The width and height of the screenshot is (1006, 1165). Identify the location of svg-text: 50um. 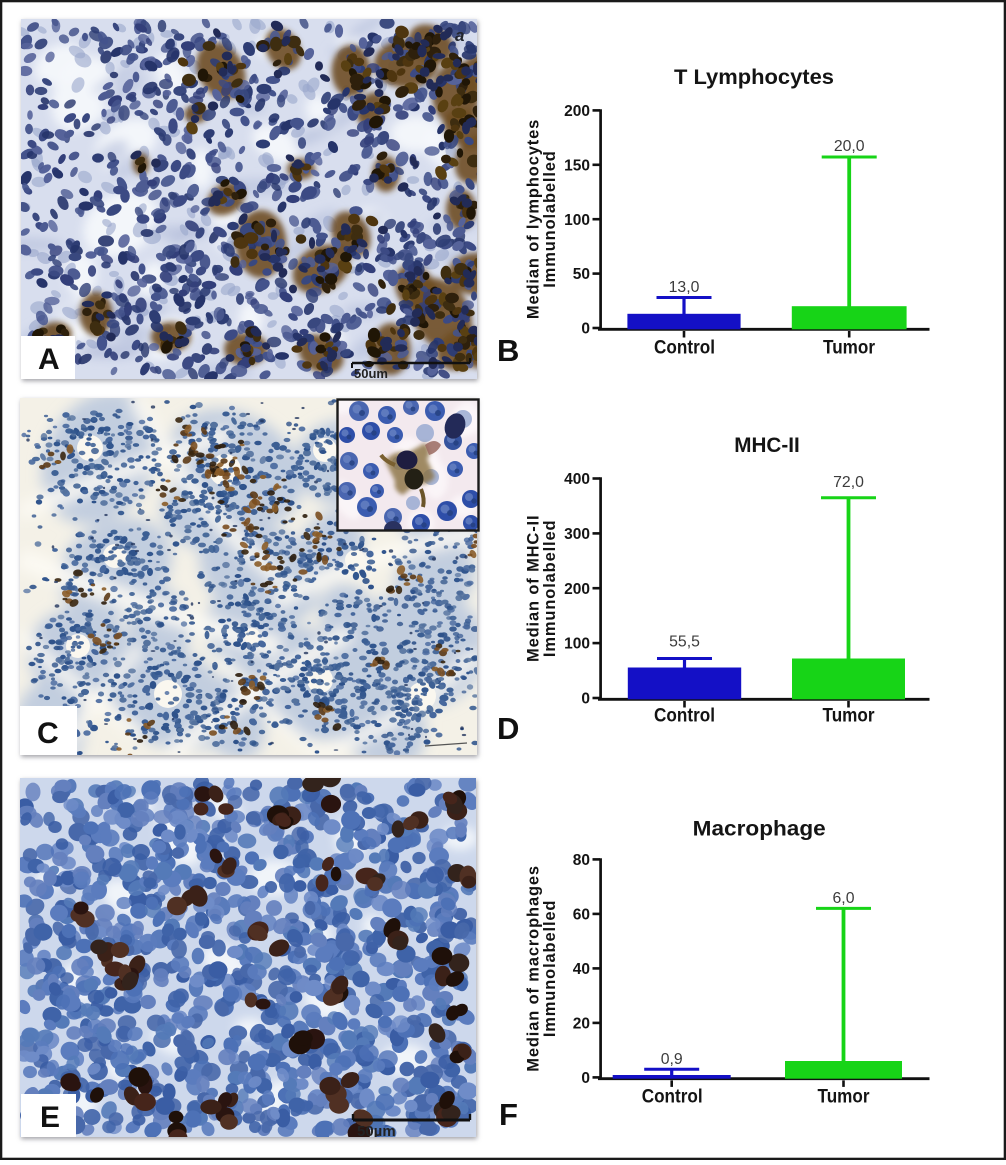
(371, 373).